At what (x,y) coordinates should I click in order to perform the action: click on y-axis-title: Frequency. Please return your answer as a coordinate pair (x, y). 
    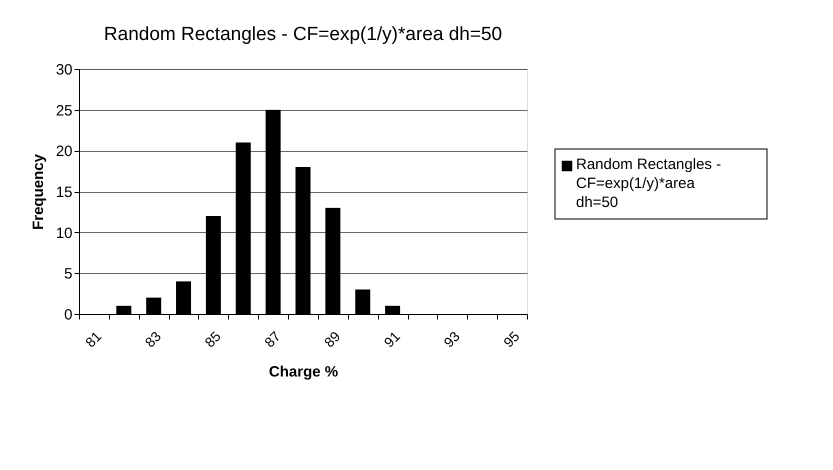
    Looking at the image, I should click on (38, 191).